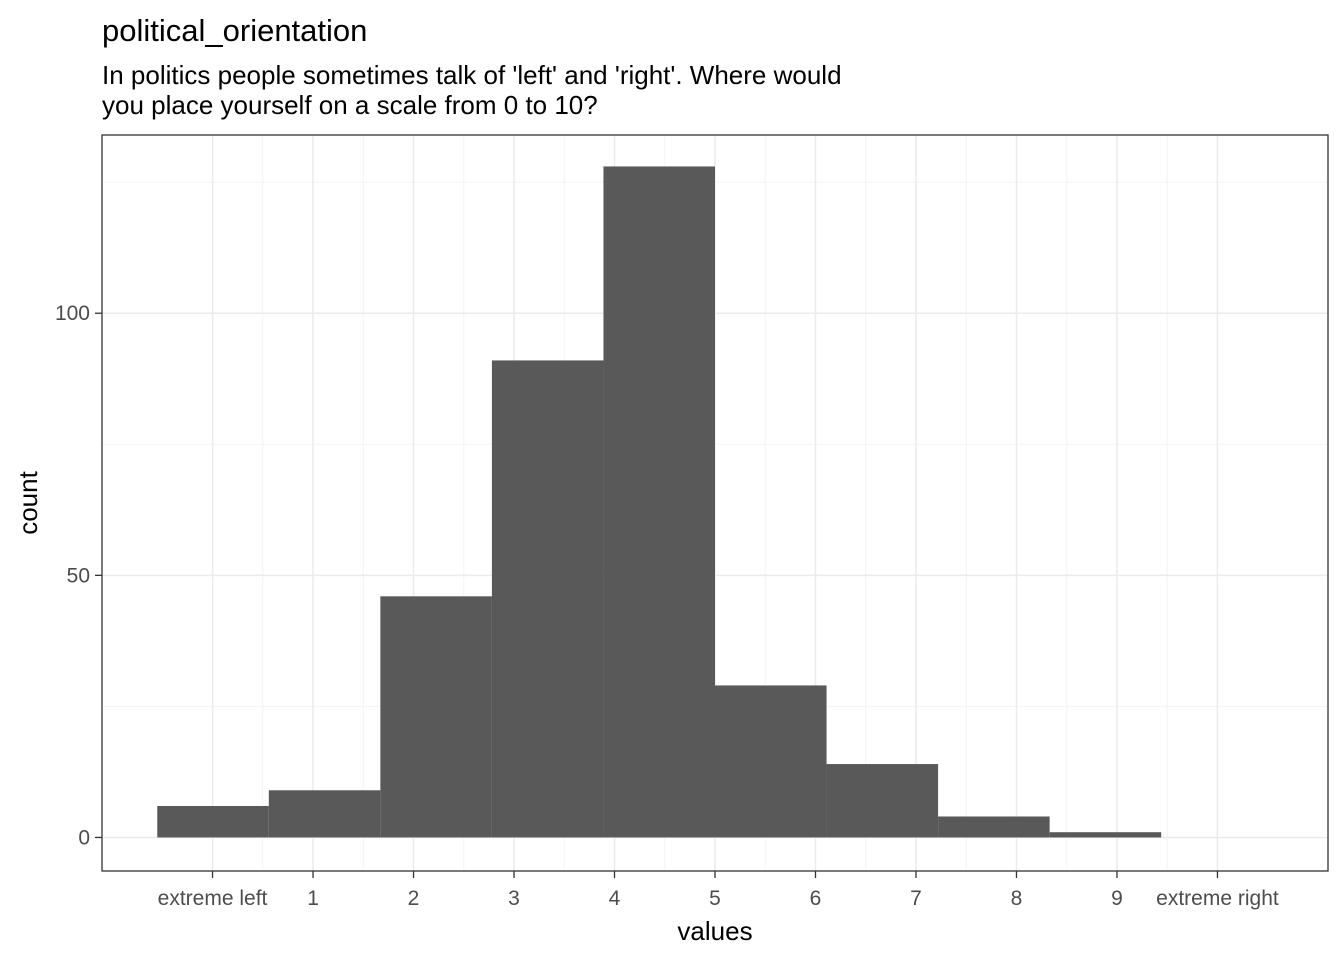  Describe the element at coordinates (714, 931) in the screenshot. I see `x-axis-title: values` at that location.